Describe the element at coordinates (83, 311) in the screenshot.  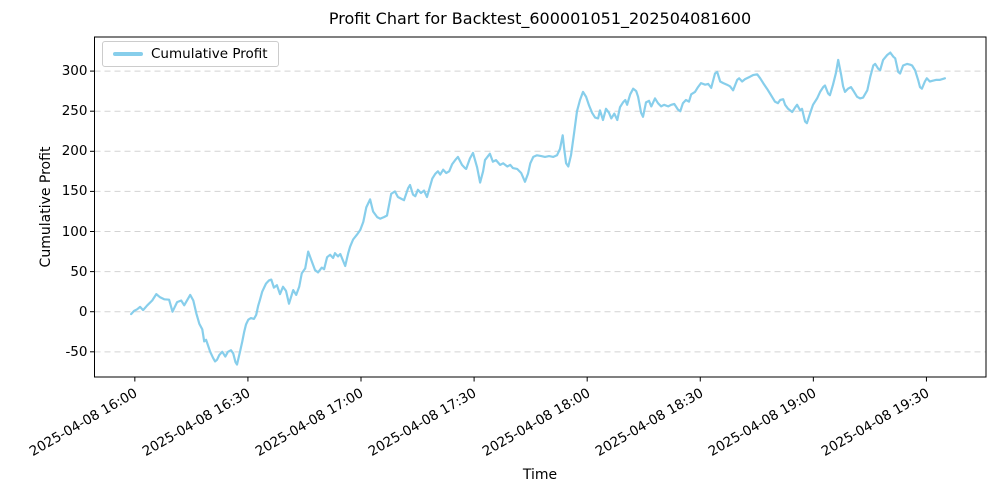
I see `y-tick-label: 0` at that location.